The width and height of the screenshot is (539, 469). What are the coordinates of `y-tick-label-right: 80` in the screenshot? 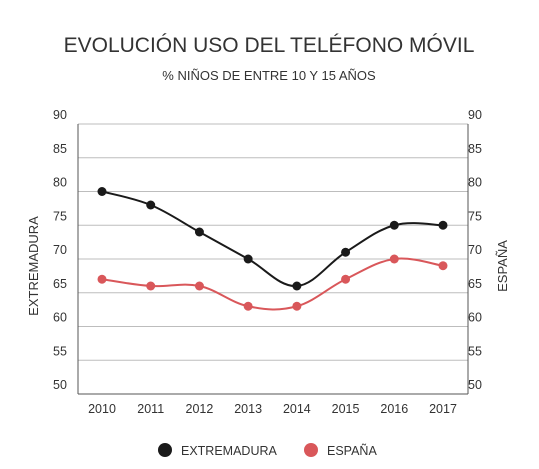 It's located at (475, 183).